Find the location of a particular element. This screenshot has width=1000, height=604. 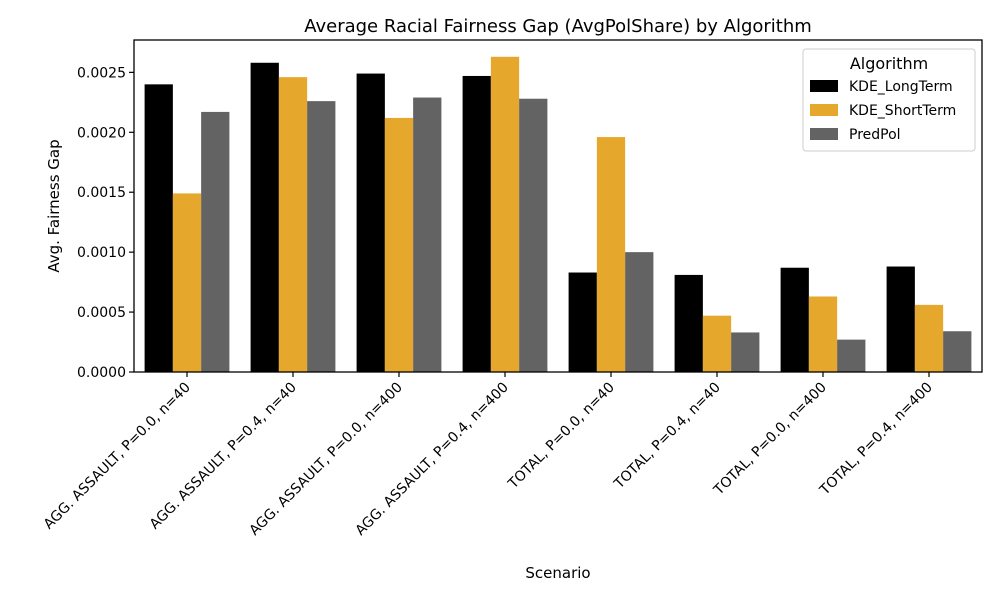

y-tick-label: 0.0025 is located at coordinates (101, 73).